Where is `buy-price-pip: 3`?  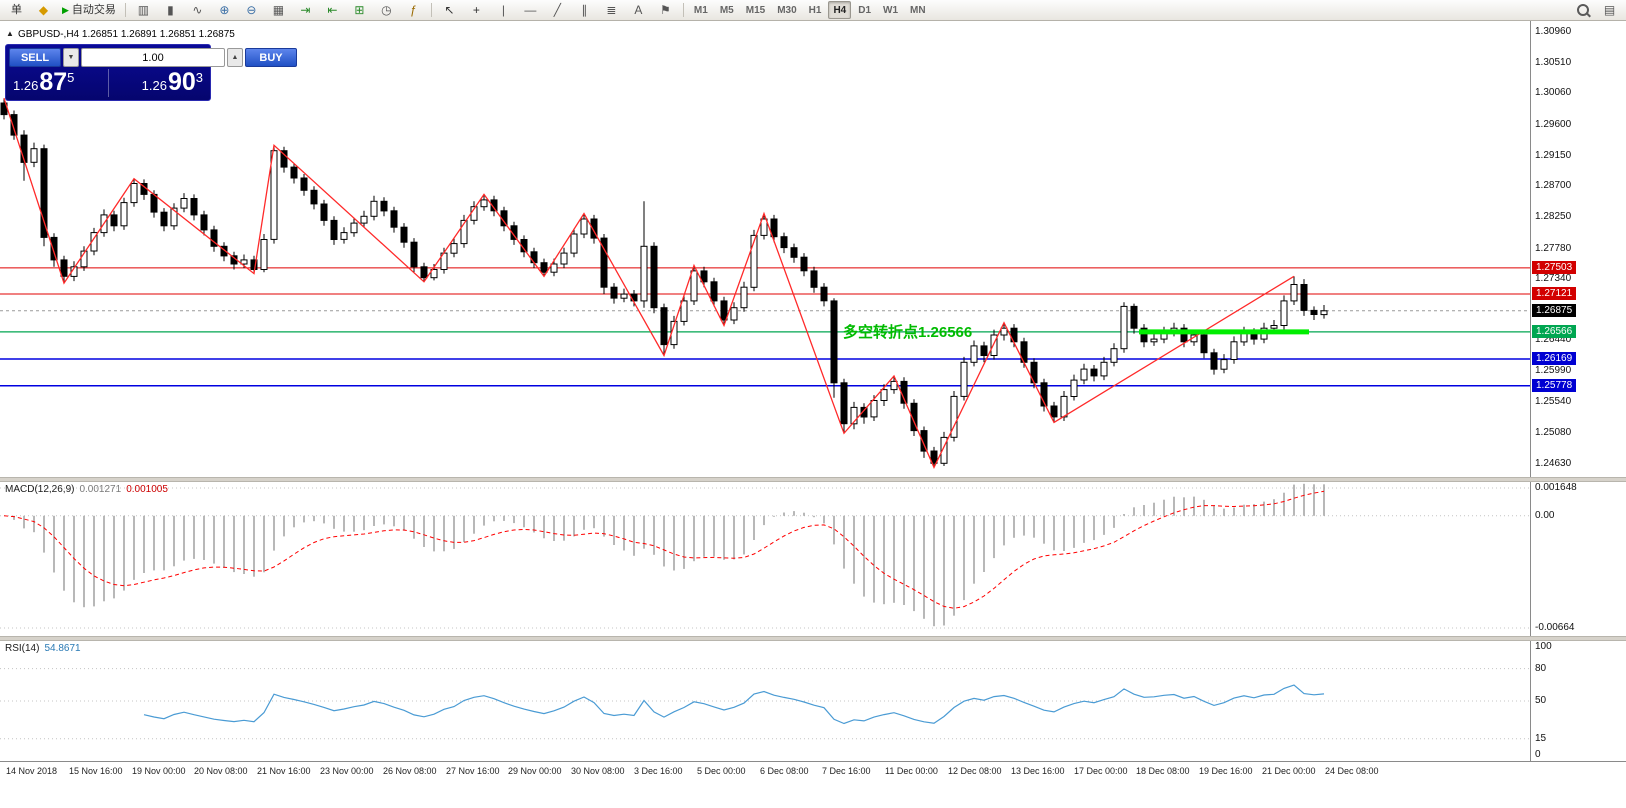 buy-price-pip: 3 is located at coordinates (199, 77).